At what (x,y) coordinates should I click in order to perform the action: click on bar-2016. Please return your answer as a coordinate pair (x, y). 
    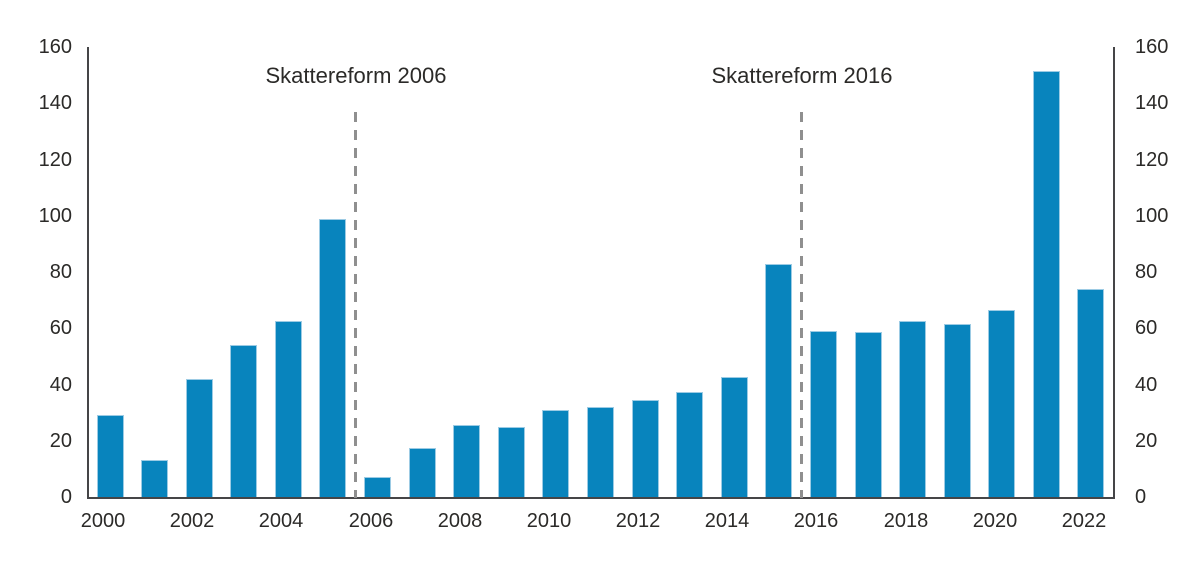
    Looking at the image, I should click on (823, 414).